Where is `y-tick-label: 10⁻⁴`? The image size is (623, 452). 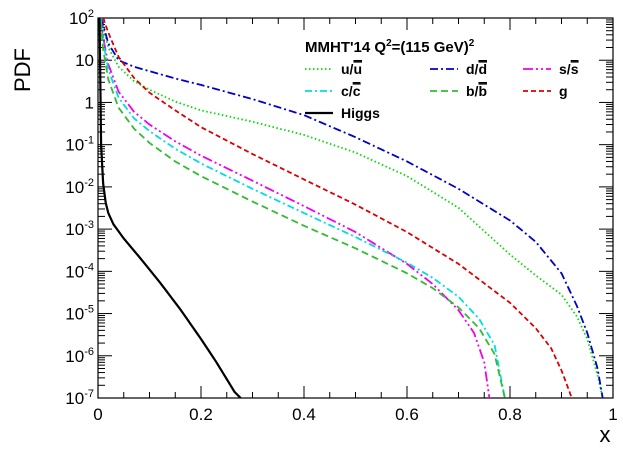
y-tick-label: 10⁻⁴ is located at coordinates (79, 271).